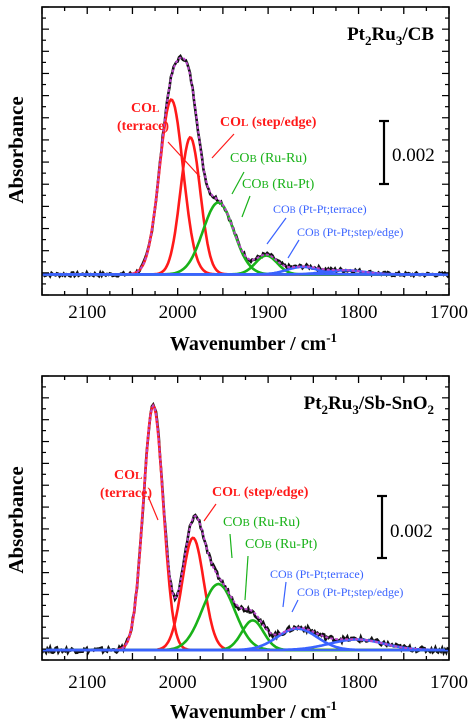 The width and height of the screenshot is (474, 719). What do you see at coordinates (369, 405) in the screenshot?
I see `chart-title: Pt2Ru3/Sb-SnO2` at bounding box center [369, 405].